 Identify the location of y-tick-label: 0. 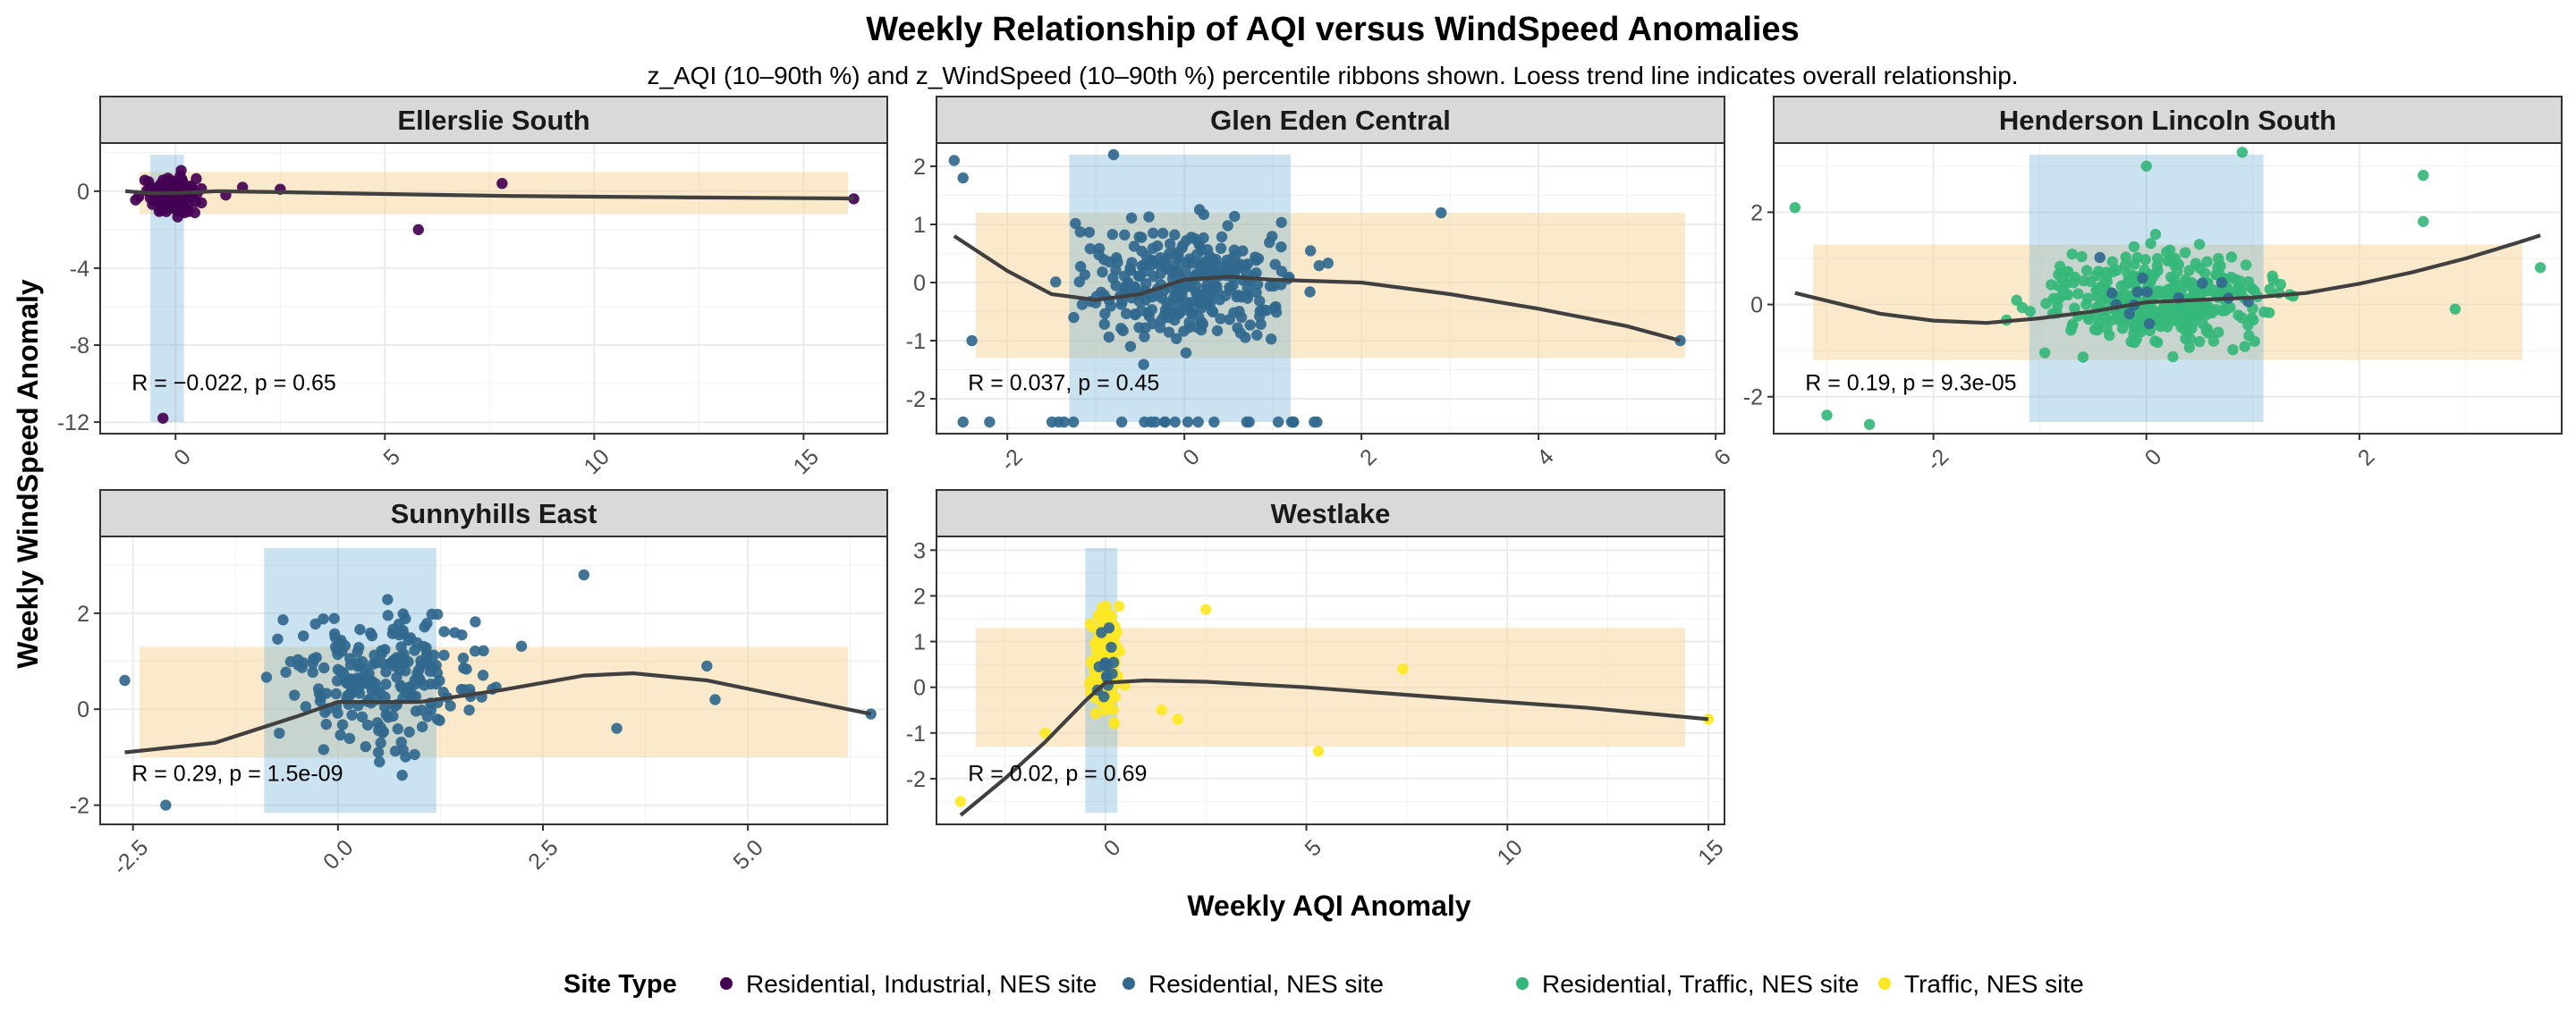
(919, 283).